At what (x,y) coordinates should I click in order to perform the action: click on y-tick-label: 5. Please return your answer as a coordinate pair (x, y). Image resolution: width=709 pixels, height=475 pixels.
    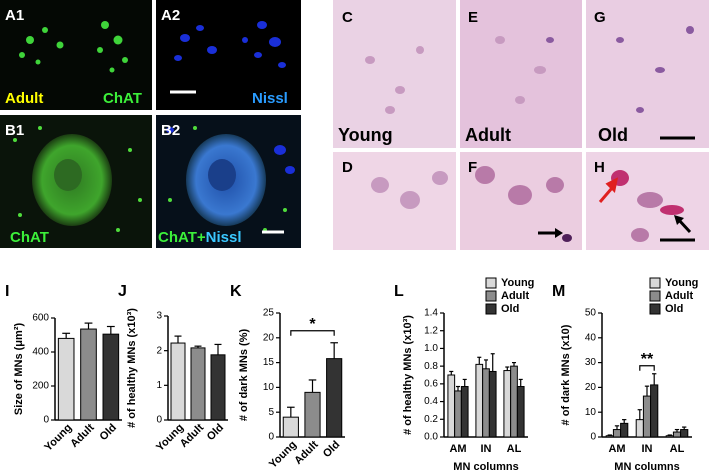
    Looking at the image, I should click on (271, 412).